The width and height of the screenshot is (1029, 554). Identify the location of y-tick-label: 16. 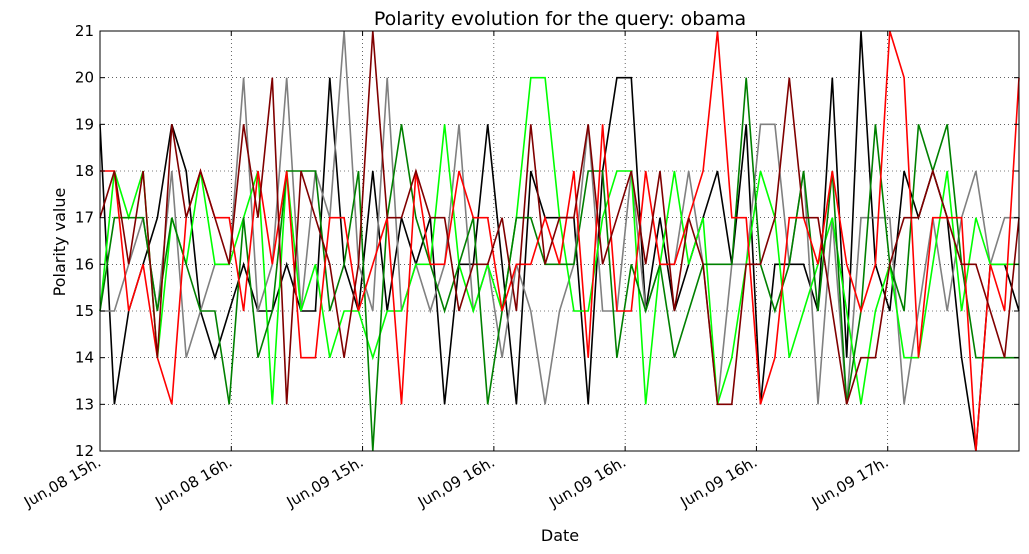
(84, 264).